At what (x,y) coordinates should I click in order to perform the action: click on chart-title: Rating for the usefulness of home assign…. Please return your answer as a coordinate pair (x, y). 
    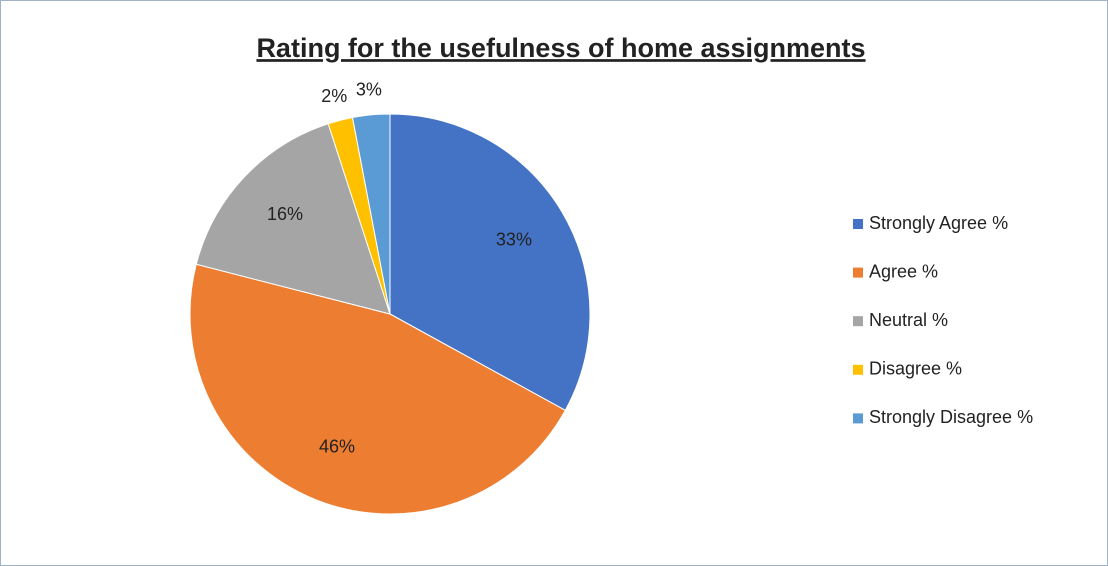
    Looking at the image, I should click on (560, 48).